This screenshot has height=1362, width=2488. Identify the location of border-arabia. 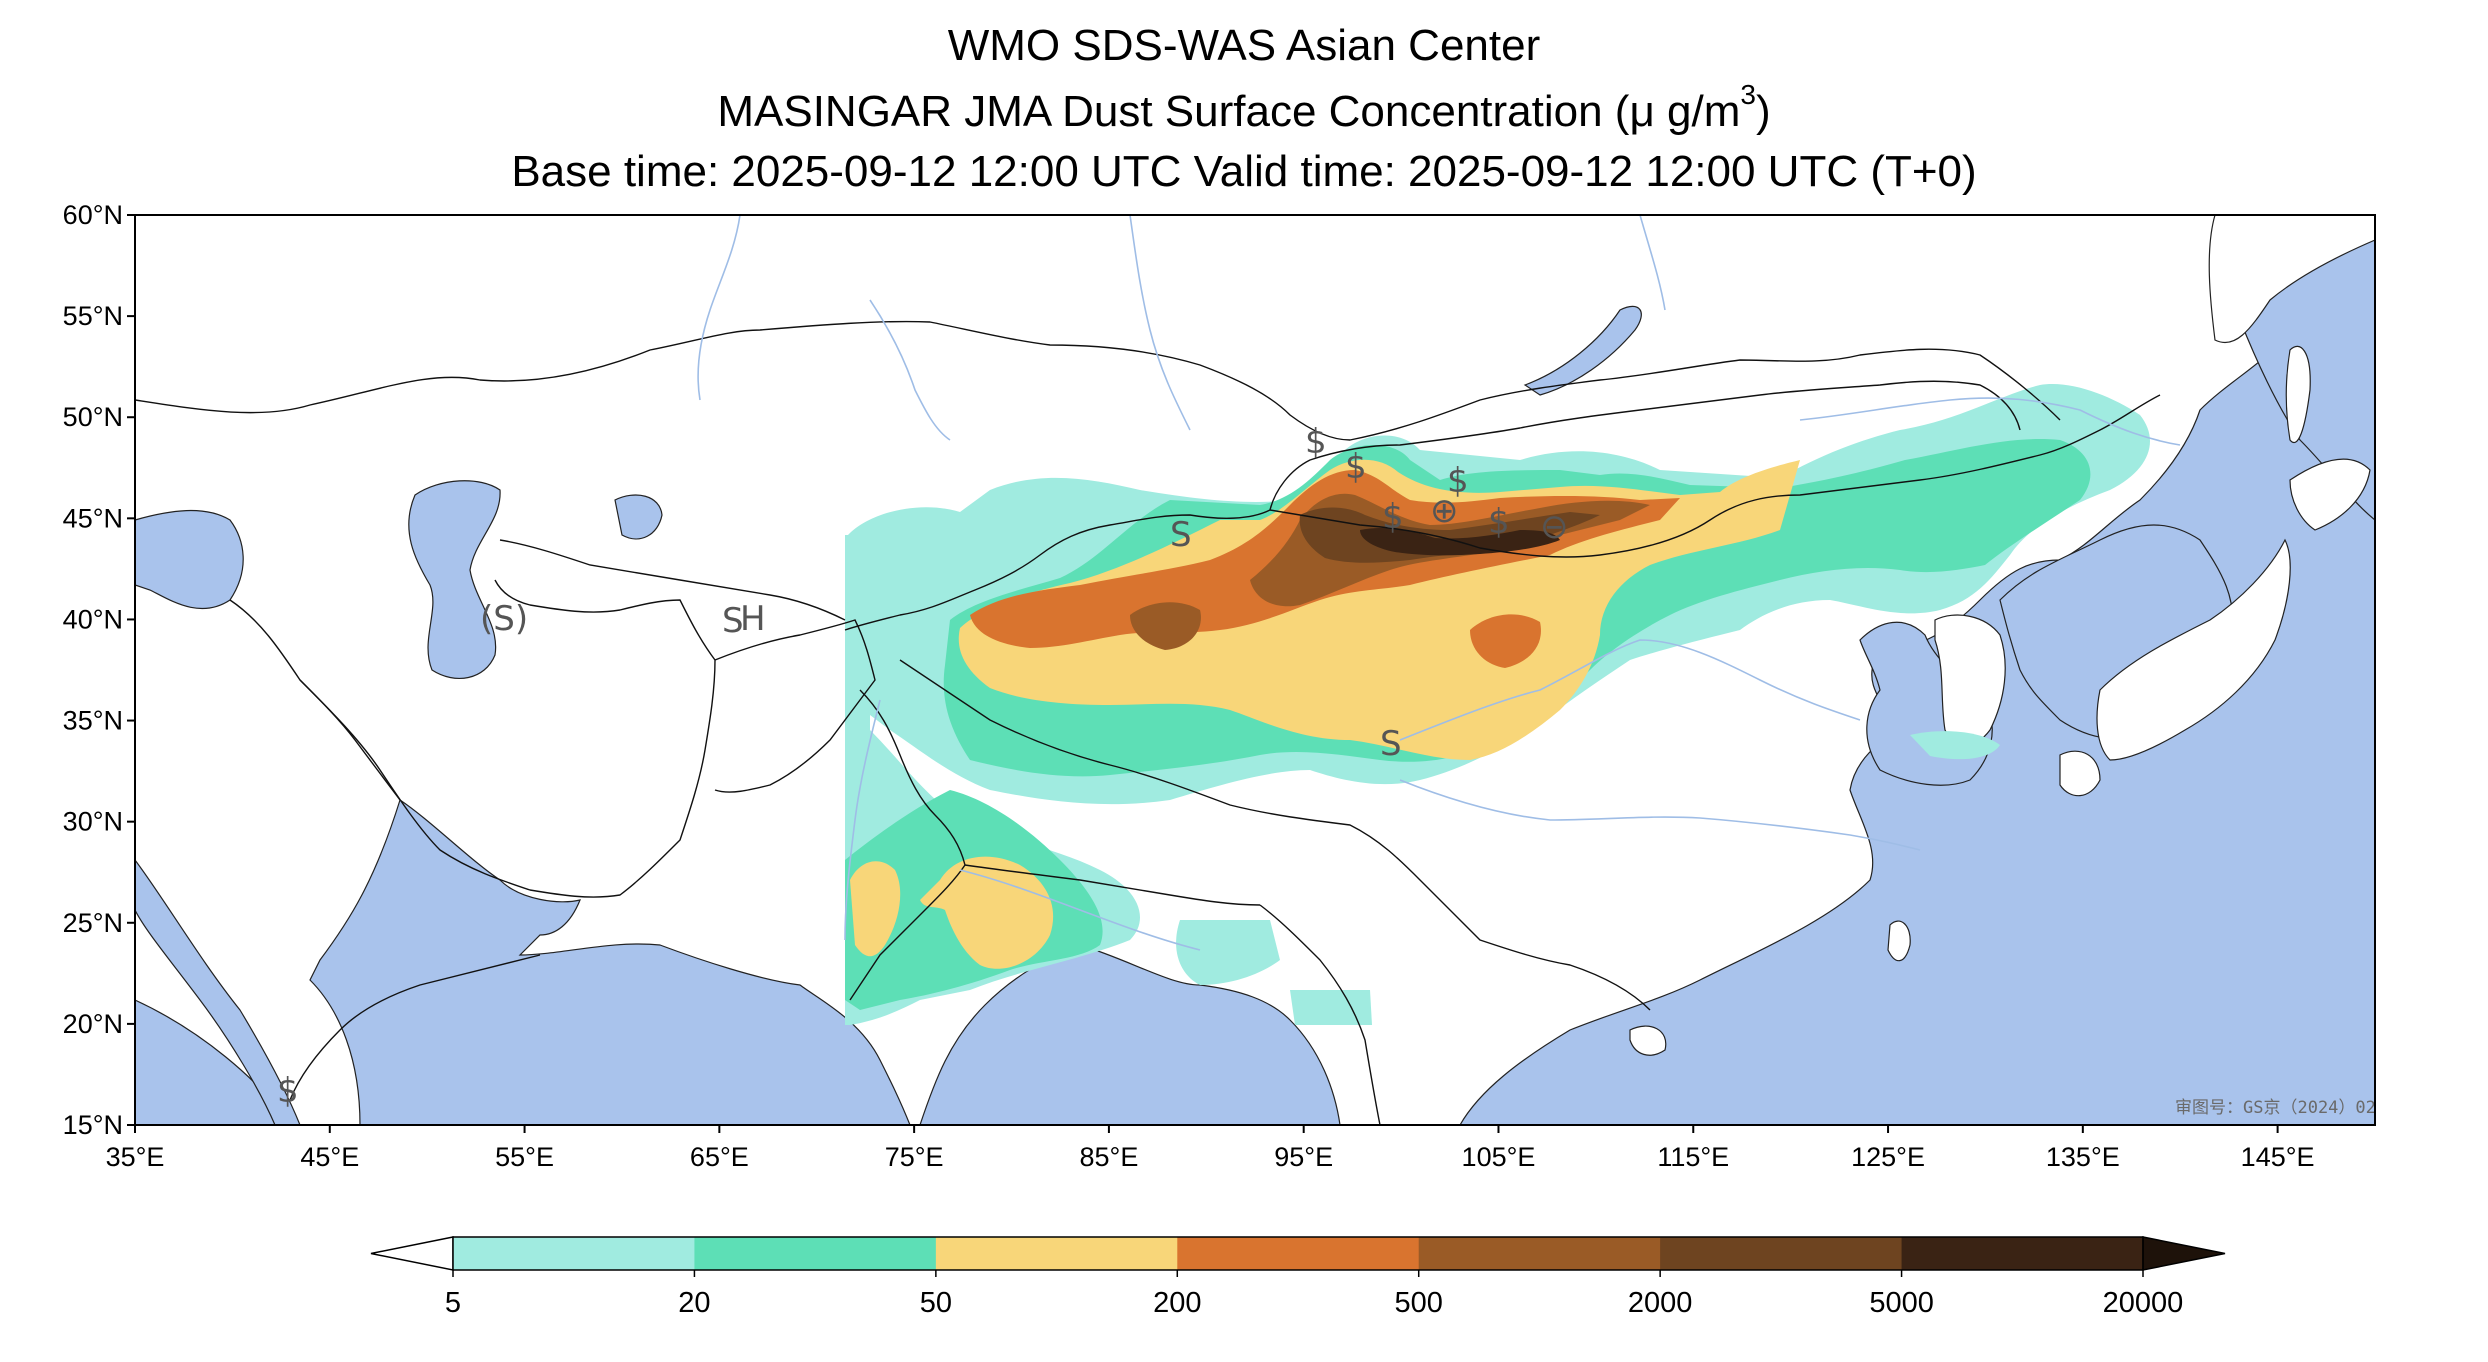
(350, 740).